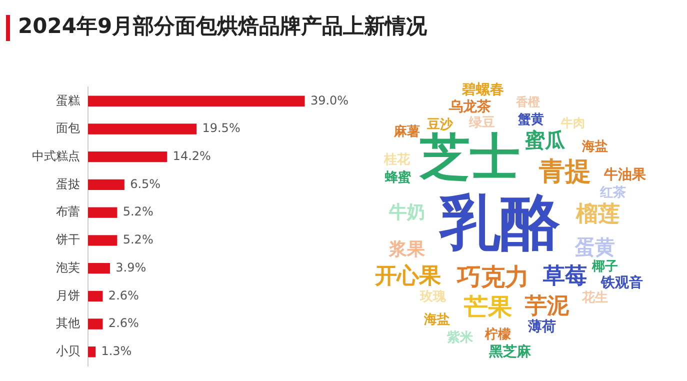 This screenshot has width=687, height=381. I want to click on text: 黑芝麻, so click(510, 352).